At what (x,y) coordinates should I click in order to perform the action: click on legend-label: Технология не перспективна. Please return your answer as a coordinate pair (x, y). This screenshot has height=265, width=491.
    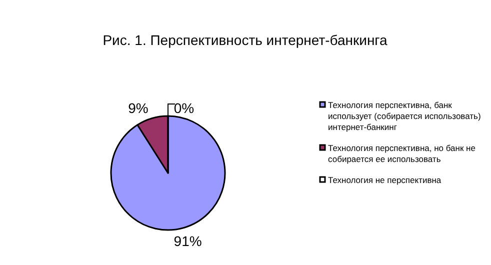
    Looking at the image, I should click on (385, 180).